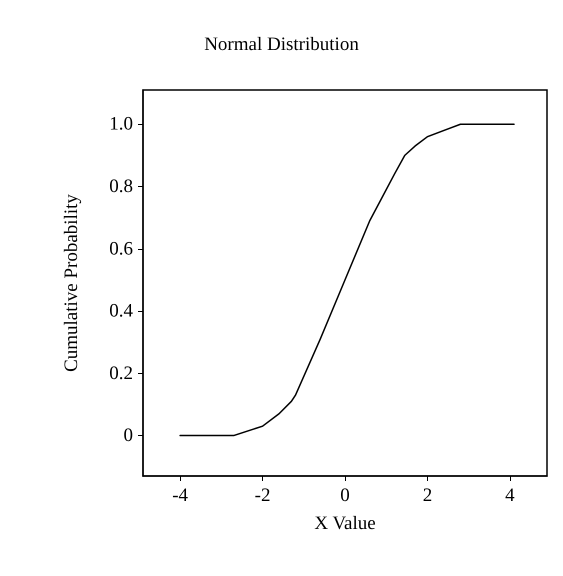  Describe the element at coordinates (71, 283) in the screenshot. I see `y-axis-title: Cumulative Probability` at that location.